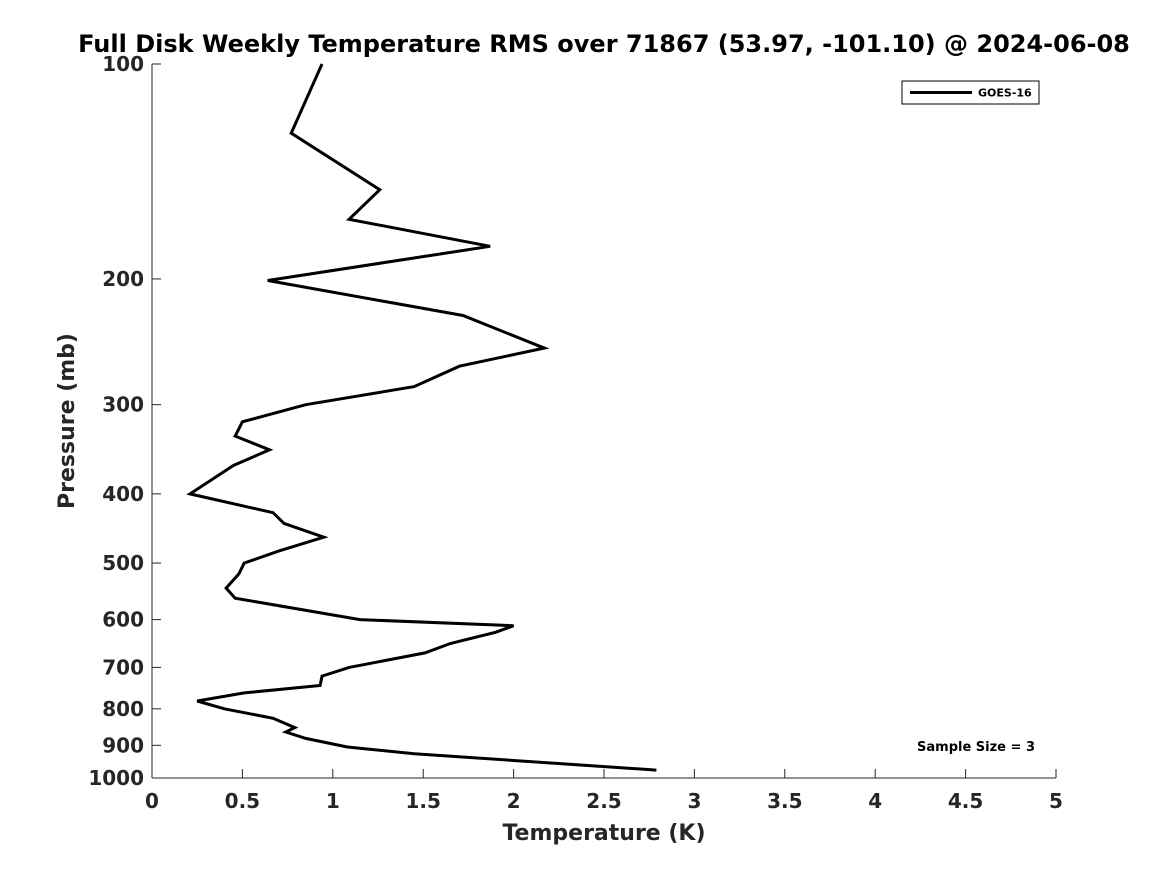 The height and width of the screenshot is (875, 1167). Describe the element at coordinates (123, 494) in the screenshot. I see `y-tick-label: 400` at that location.